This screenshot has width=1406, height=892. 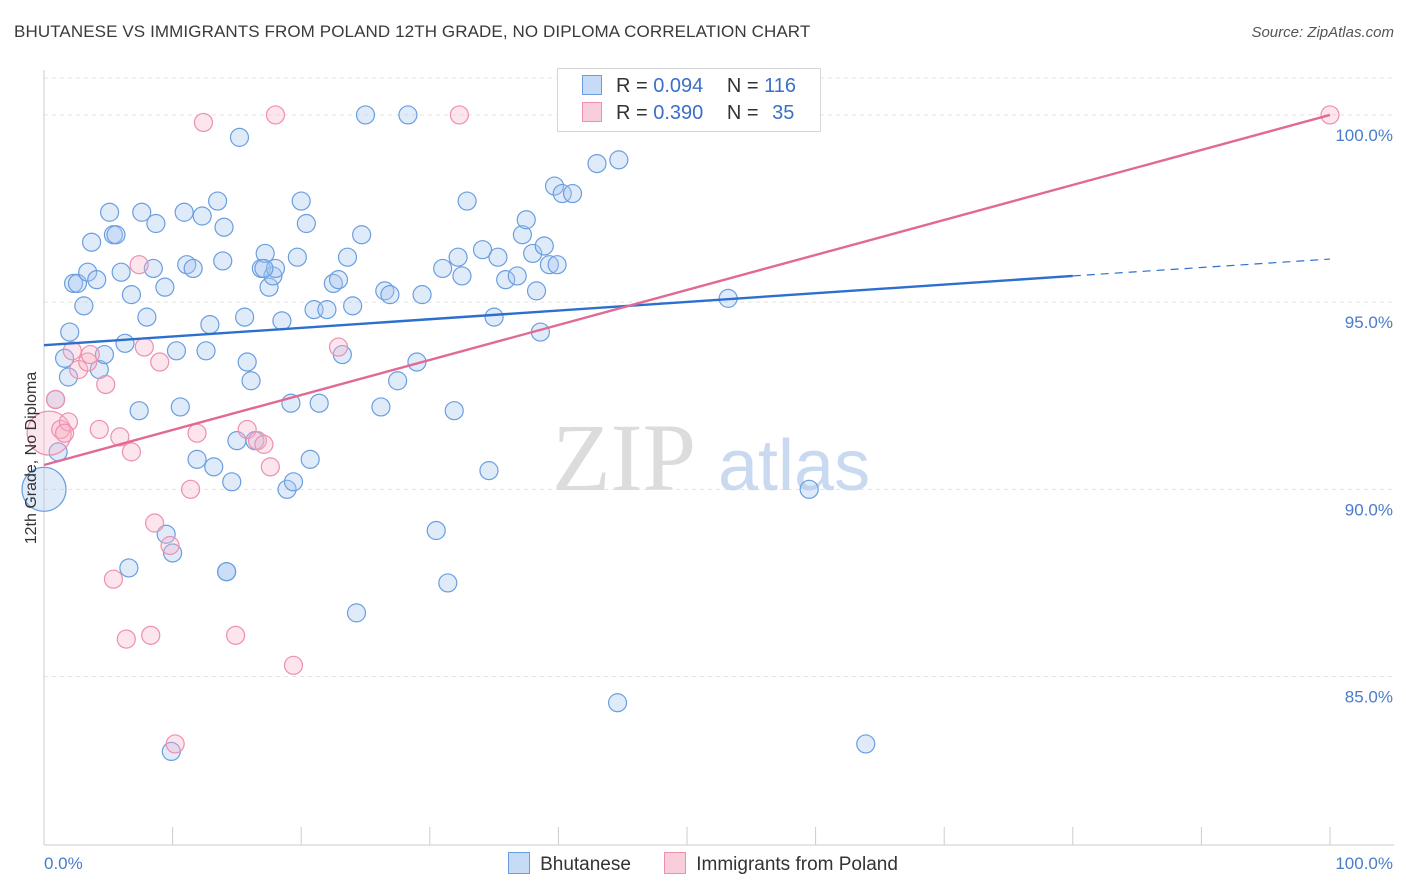 I want to click on trend-line-bhutanese, so click(x=558, y=310).